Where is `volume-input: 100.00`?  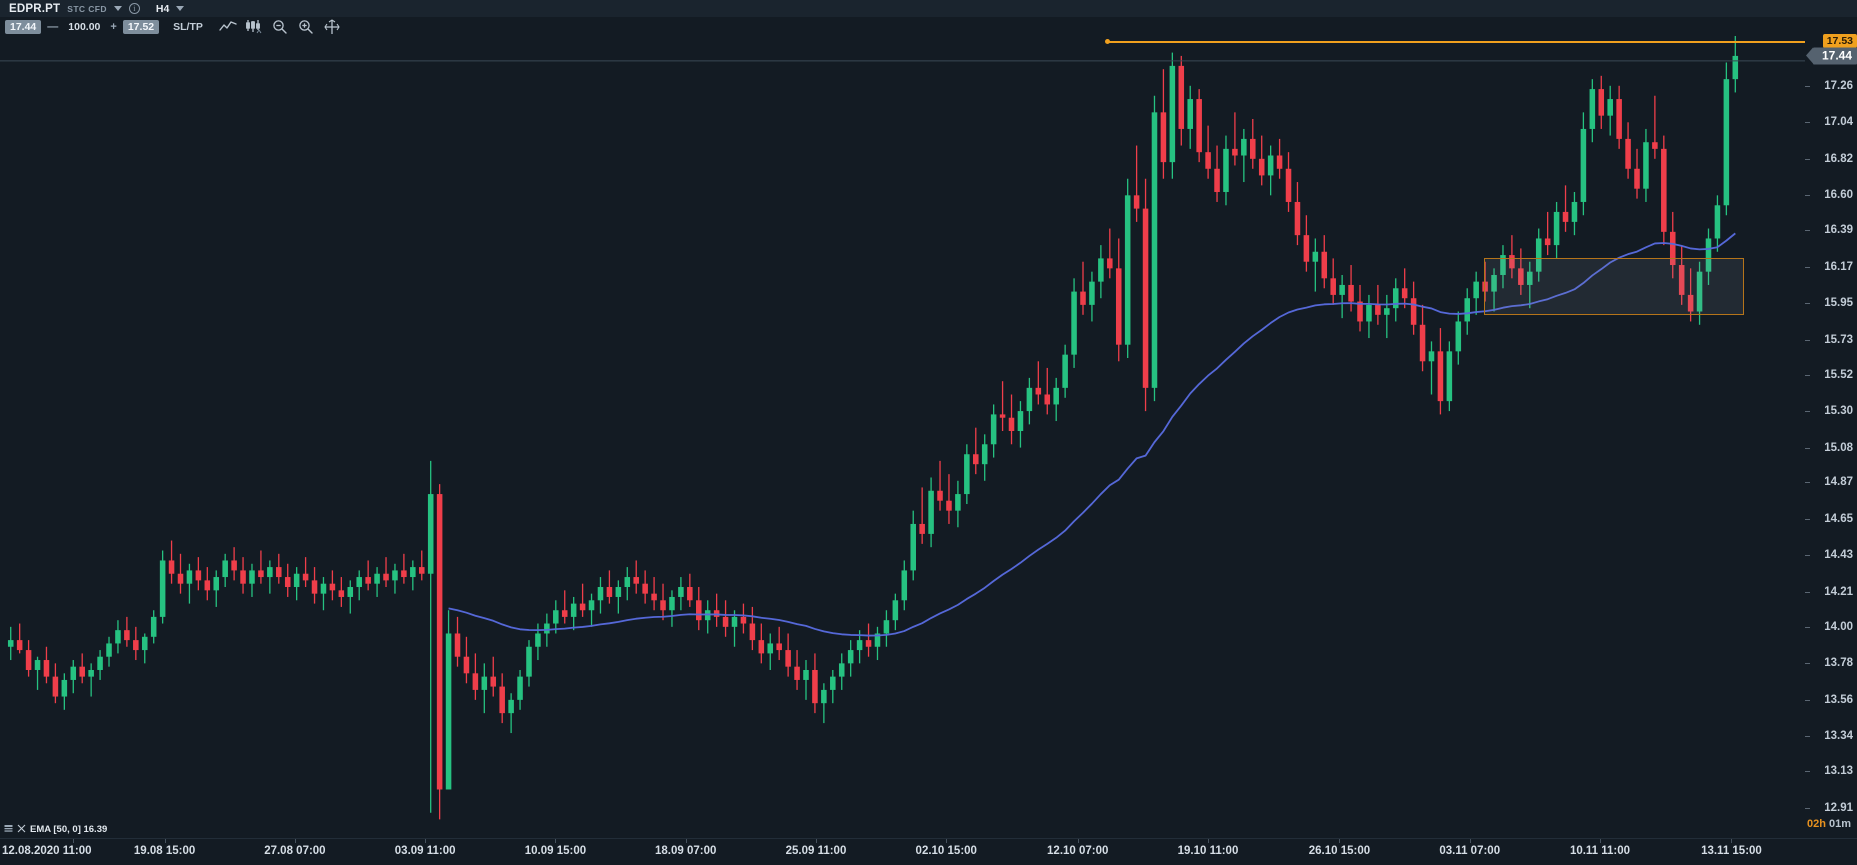
volume-input: 100.00 is located at coordinates (84, 26).